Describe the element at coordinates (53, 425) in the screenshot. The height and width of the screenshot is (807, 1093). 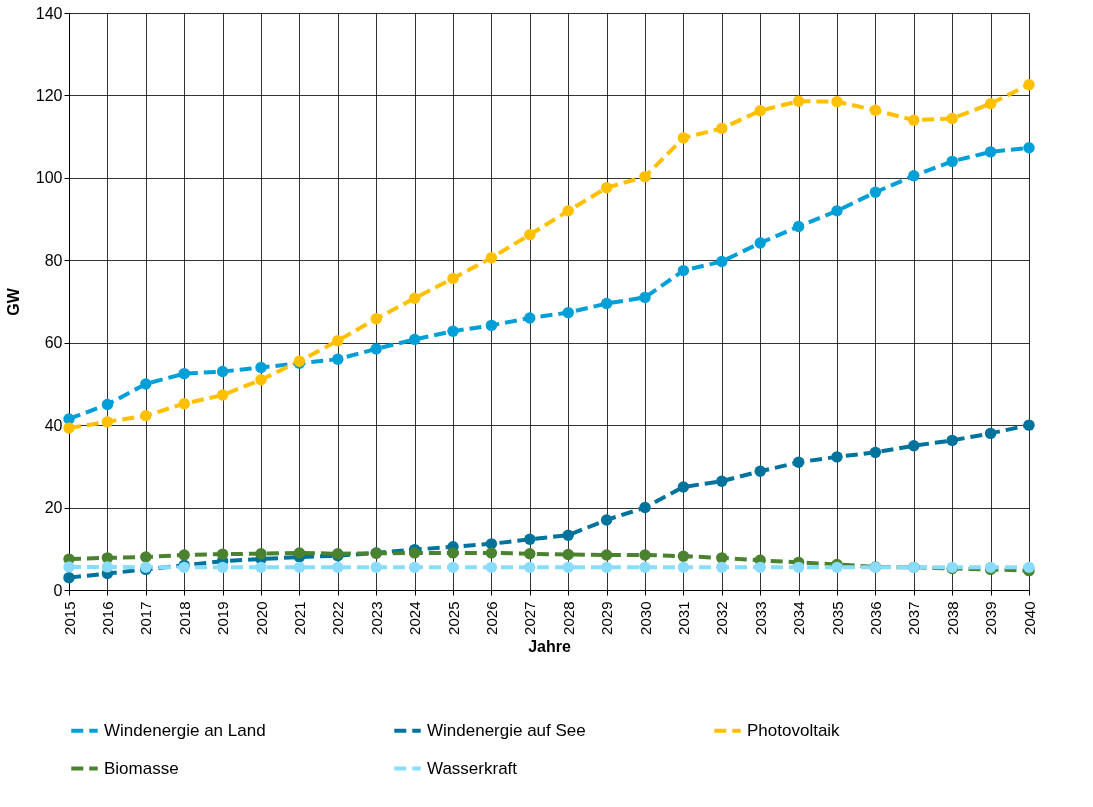
I see `y-tick-label: 40` at that location.